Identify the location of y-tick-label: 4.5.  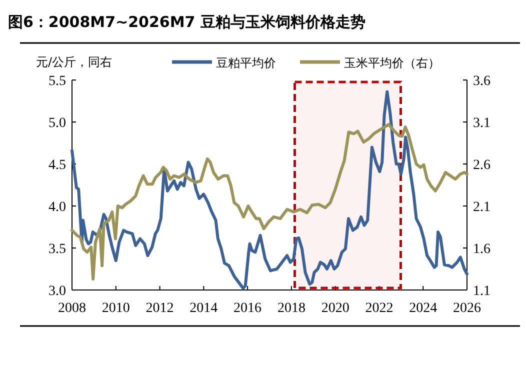
(57, 165).